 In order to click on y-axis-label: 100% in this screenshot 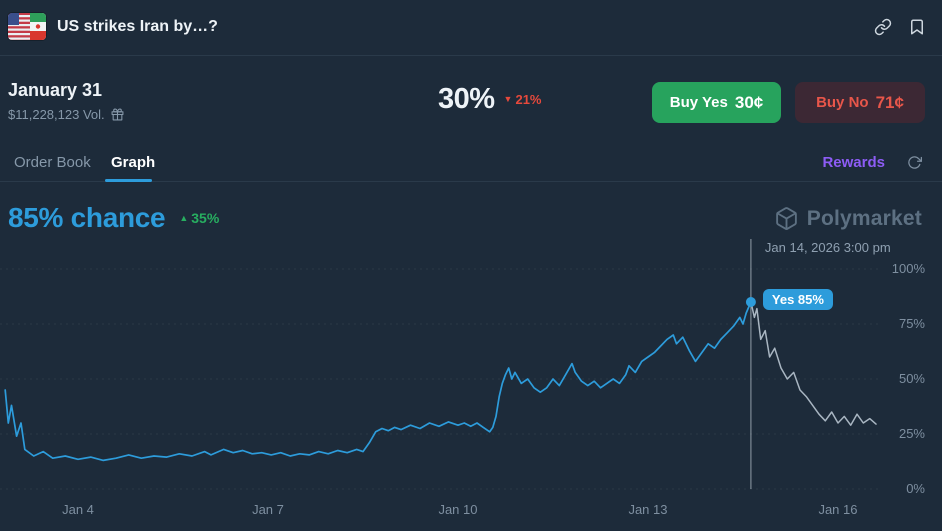, I will do `click(908, 268)`.